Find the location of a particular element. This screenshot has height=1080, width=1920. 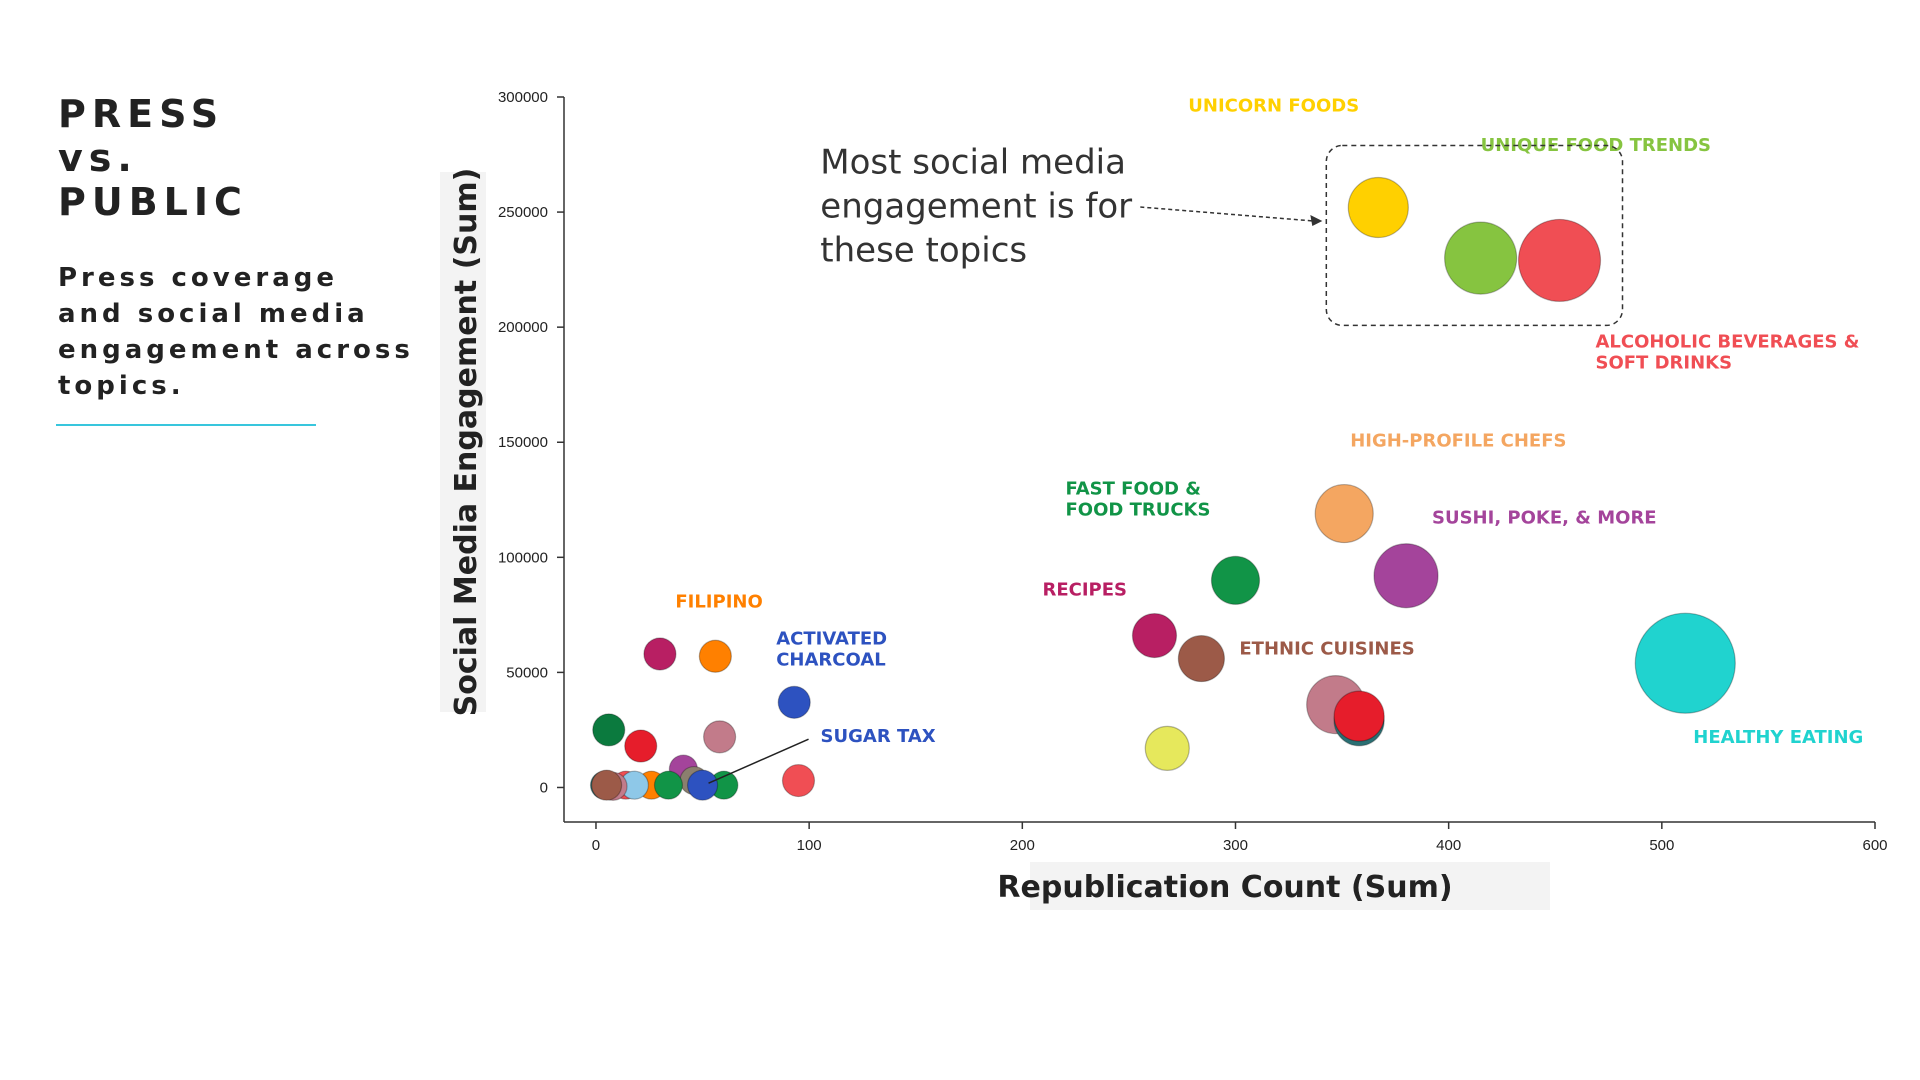

x-tick-label: 400 is located at coordinates (1448, 845).